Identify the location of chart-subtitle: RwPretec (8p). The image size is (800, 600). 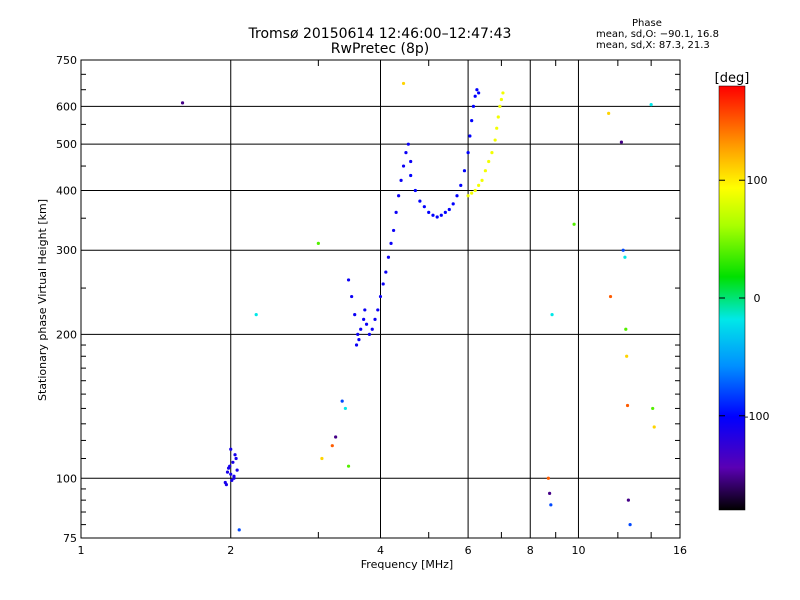
(380, 49).